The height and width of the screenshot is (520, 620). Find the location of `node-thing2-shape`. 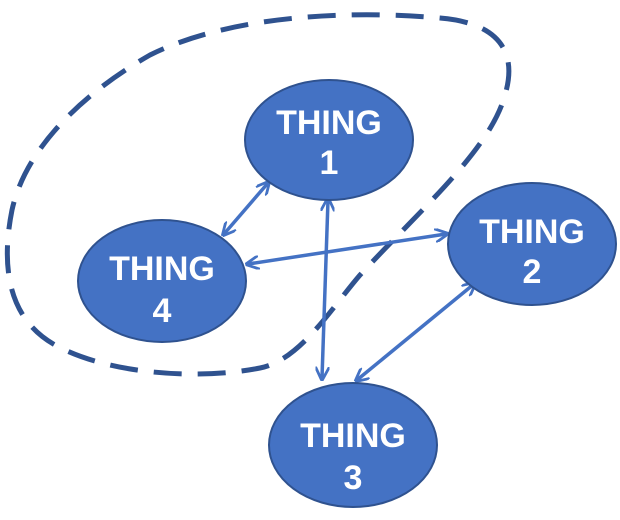

node-thing2-shape is located at coordinates (532, 244).